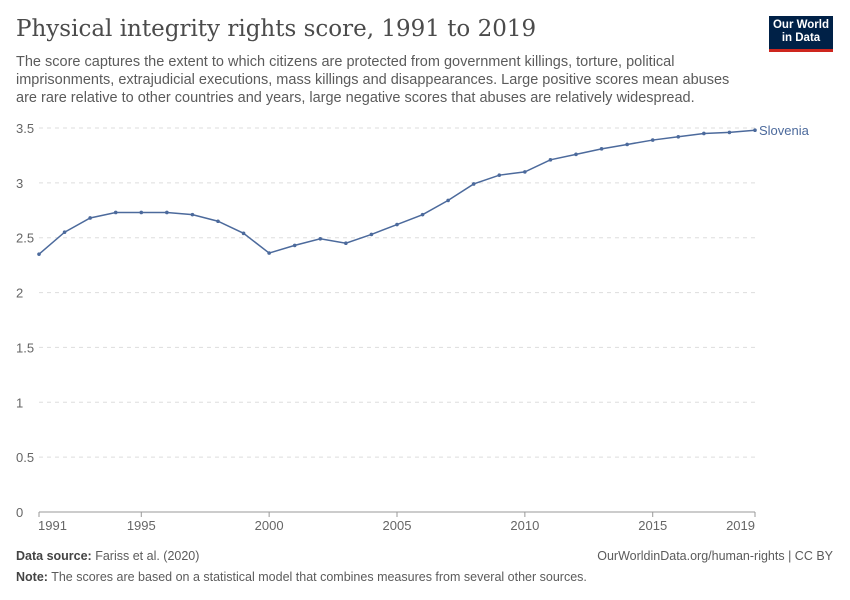 The image size is (850, 600). What do you see at coordinates (801, 34) in the screenshot?
I see `owid-logo: Our World in Data` at bounding box center [801, 34].